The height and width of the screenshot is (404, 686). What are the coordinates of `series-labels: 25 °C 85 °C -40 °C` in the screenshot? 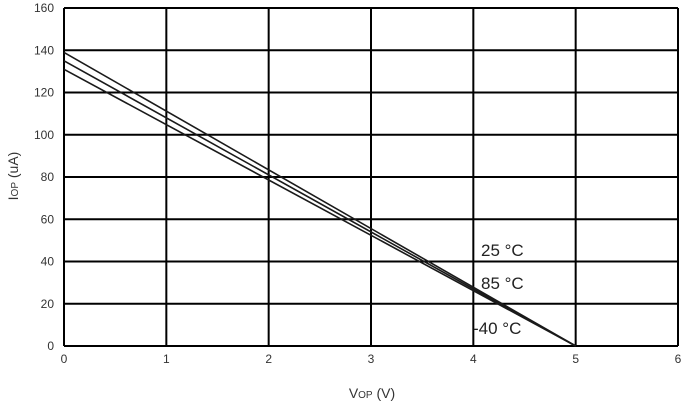 It's located at (498, 289).